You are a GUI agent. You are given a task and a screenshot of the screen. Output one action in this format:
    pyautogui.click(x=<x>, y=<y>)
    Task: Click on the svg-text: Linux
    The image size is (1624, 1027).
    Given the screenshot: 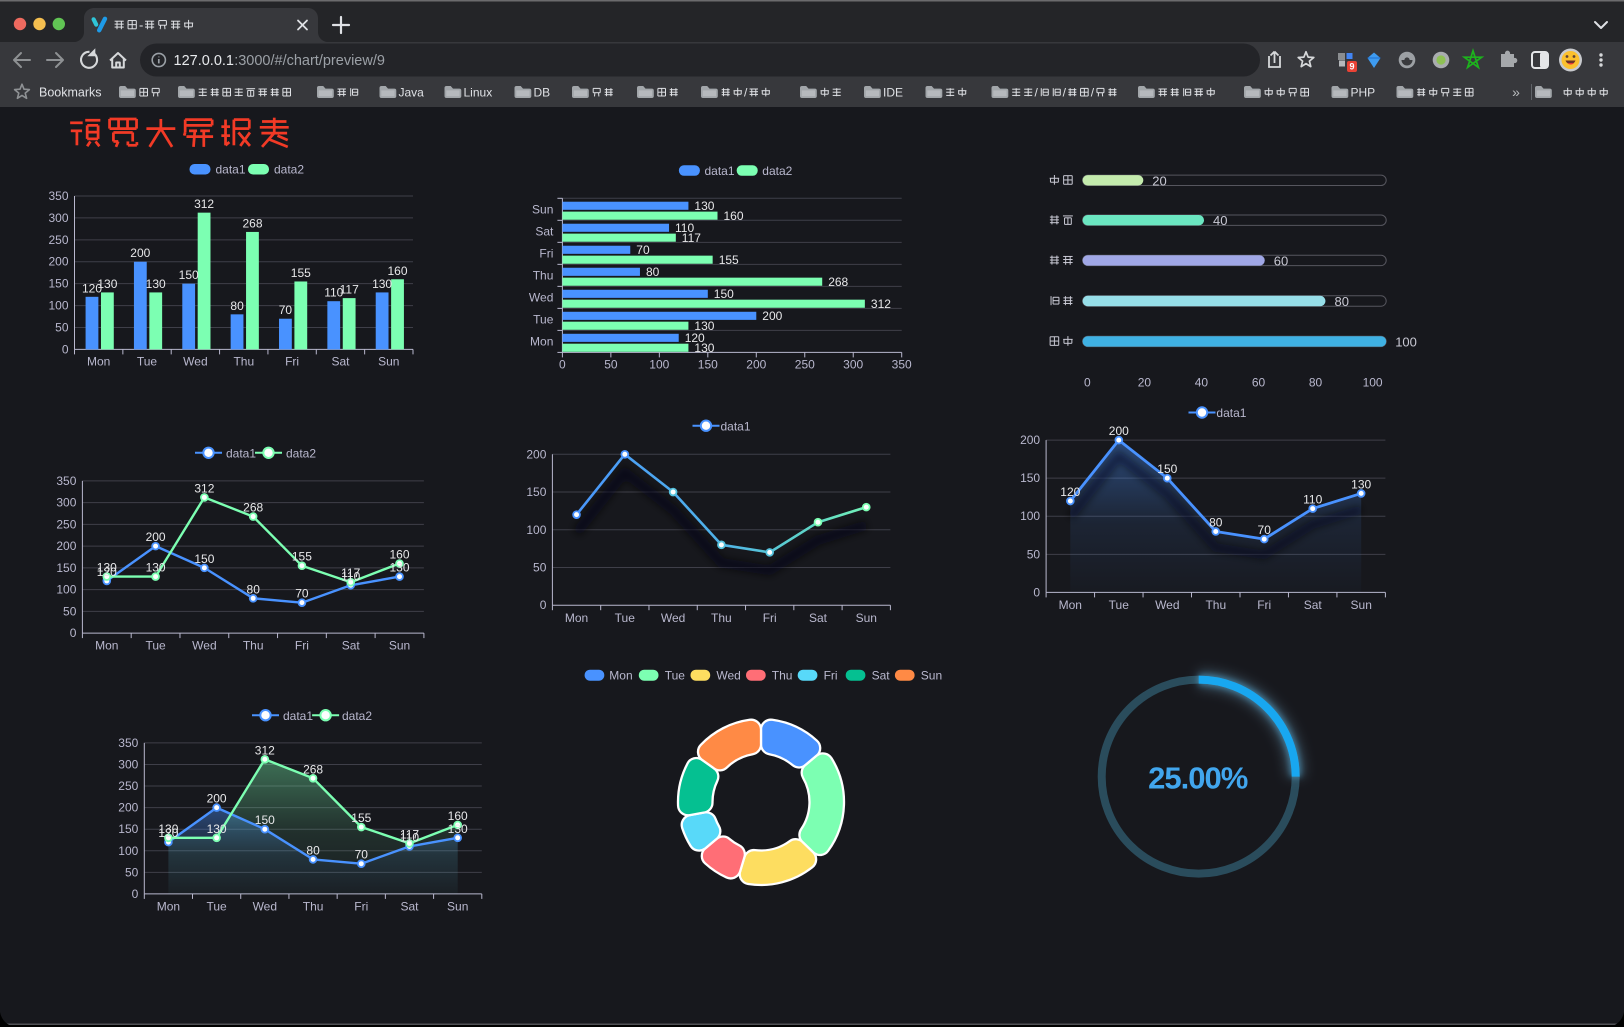 What is the action you would take?
    pyautogui.click(x=478, y=93)
    